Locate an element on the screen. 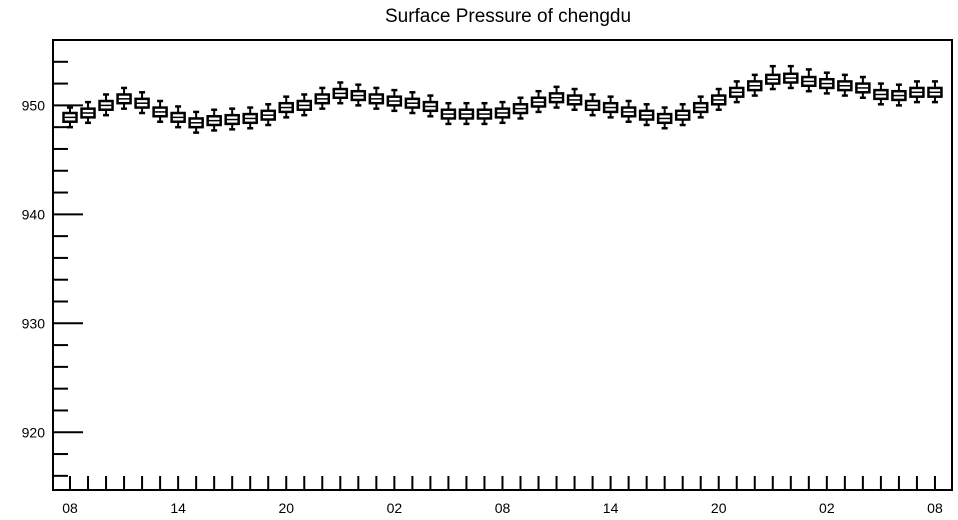  y-tick-label: 940 is located at coordinates (34, 214).